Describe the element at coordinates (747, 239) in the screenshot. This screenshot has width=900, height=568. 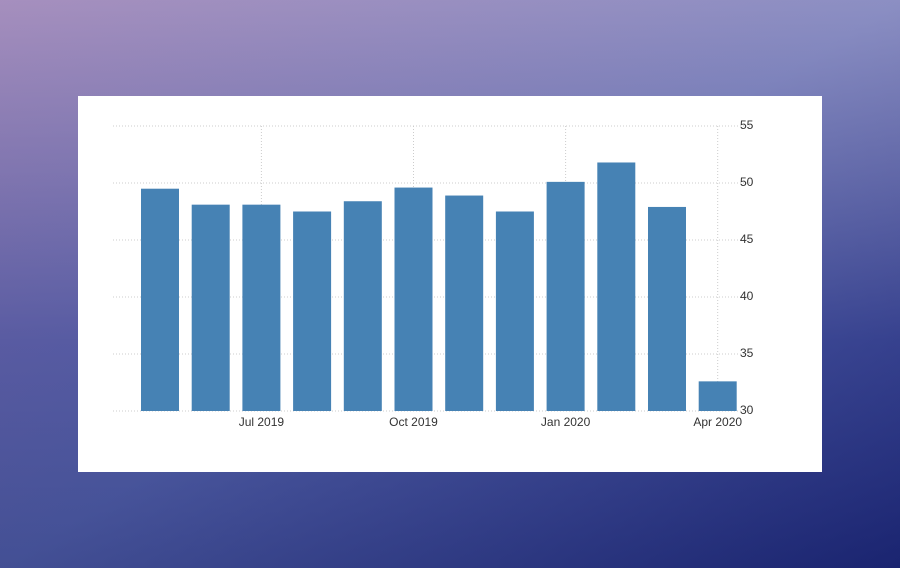
I see `y-tick-label: 45` at that location.